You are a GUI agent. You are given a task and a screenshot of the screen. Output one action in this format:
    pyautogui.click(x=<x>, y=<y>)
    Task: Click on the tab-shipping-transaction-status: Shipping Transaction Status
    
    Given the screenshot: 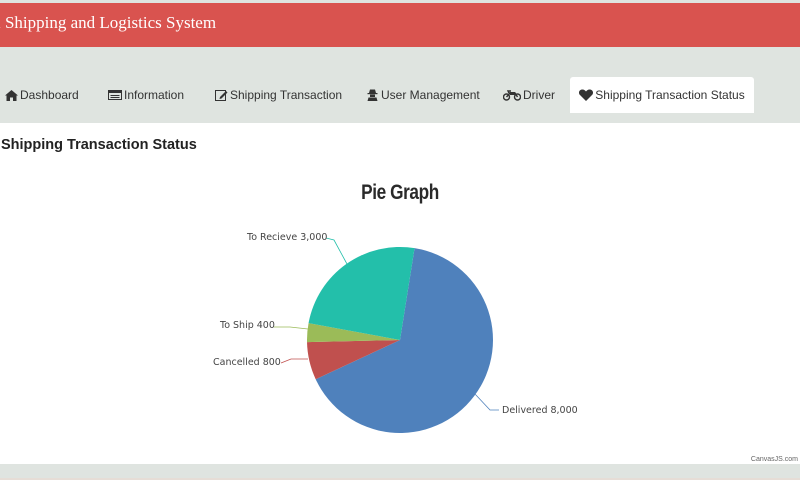 What is the action you would take?
    pyautogui.click(x=662, y=95)
    